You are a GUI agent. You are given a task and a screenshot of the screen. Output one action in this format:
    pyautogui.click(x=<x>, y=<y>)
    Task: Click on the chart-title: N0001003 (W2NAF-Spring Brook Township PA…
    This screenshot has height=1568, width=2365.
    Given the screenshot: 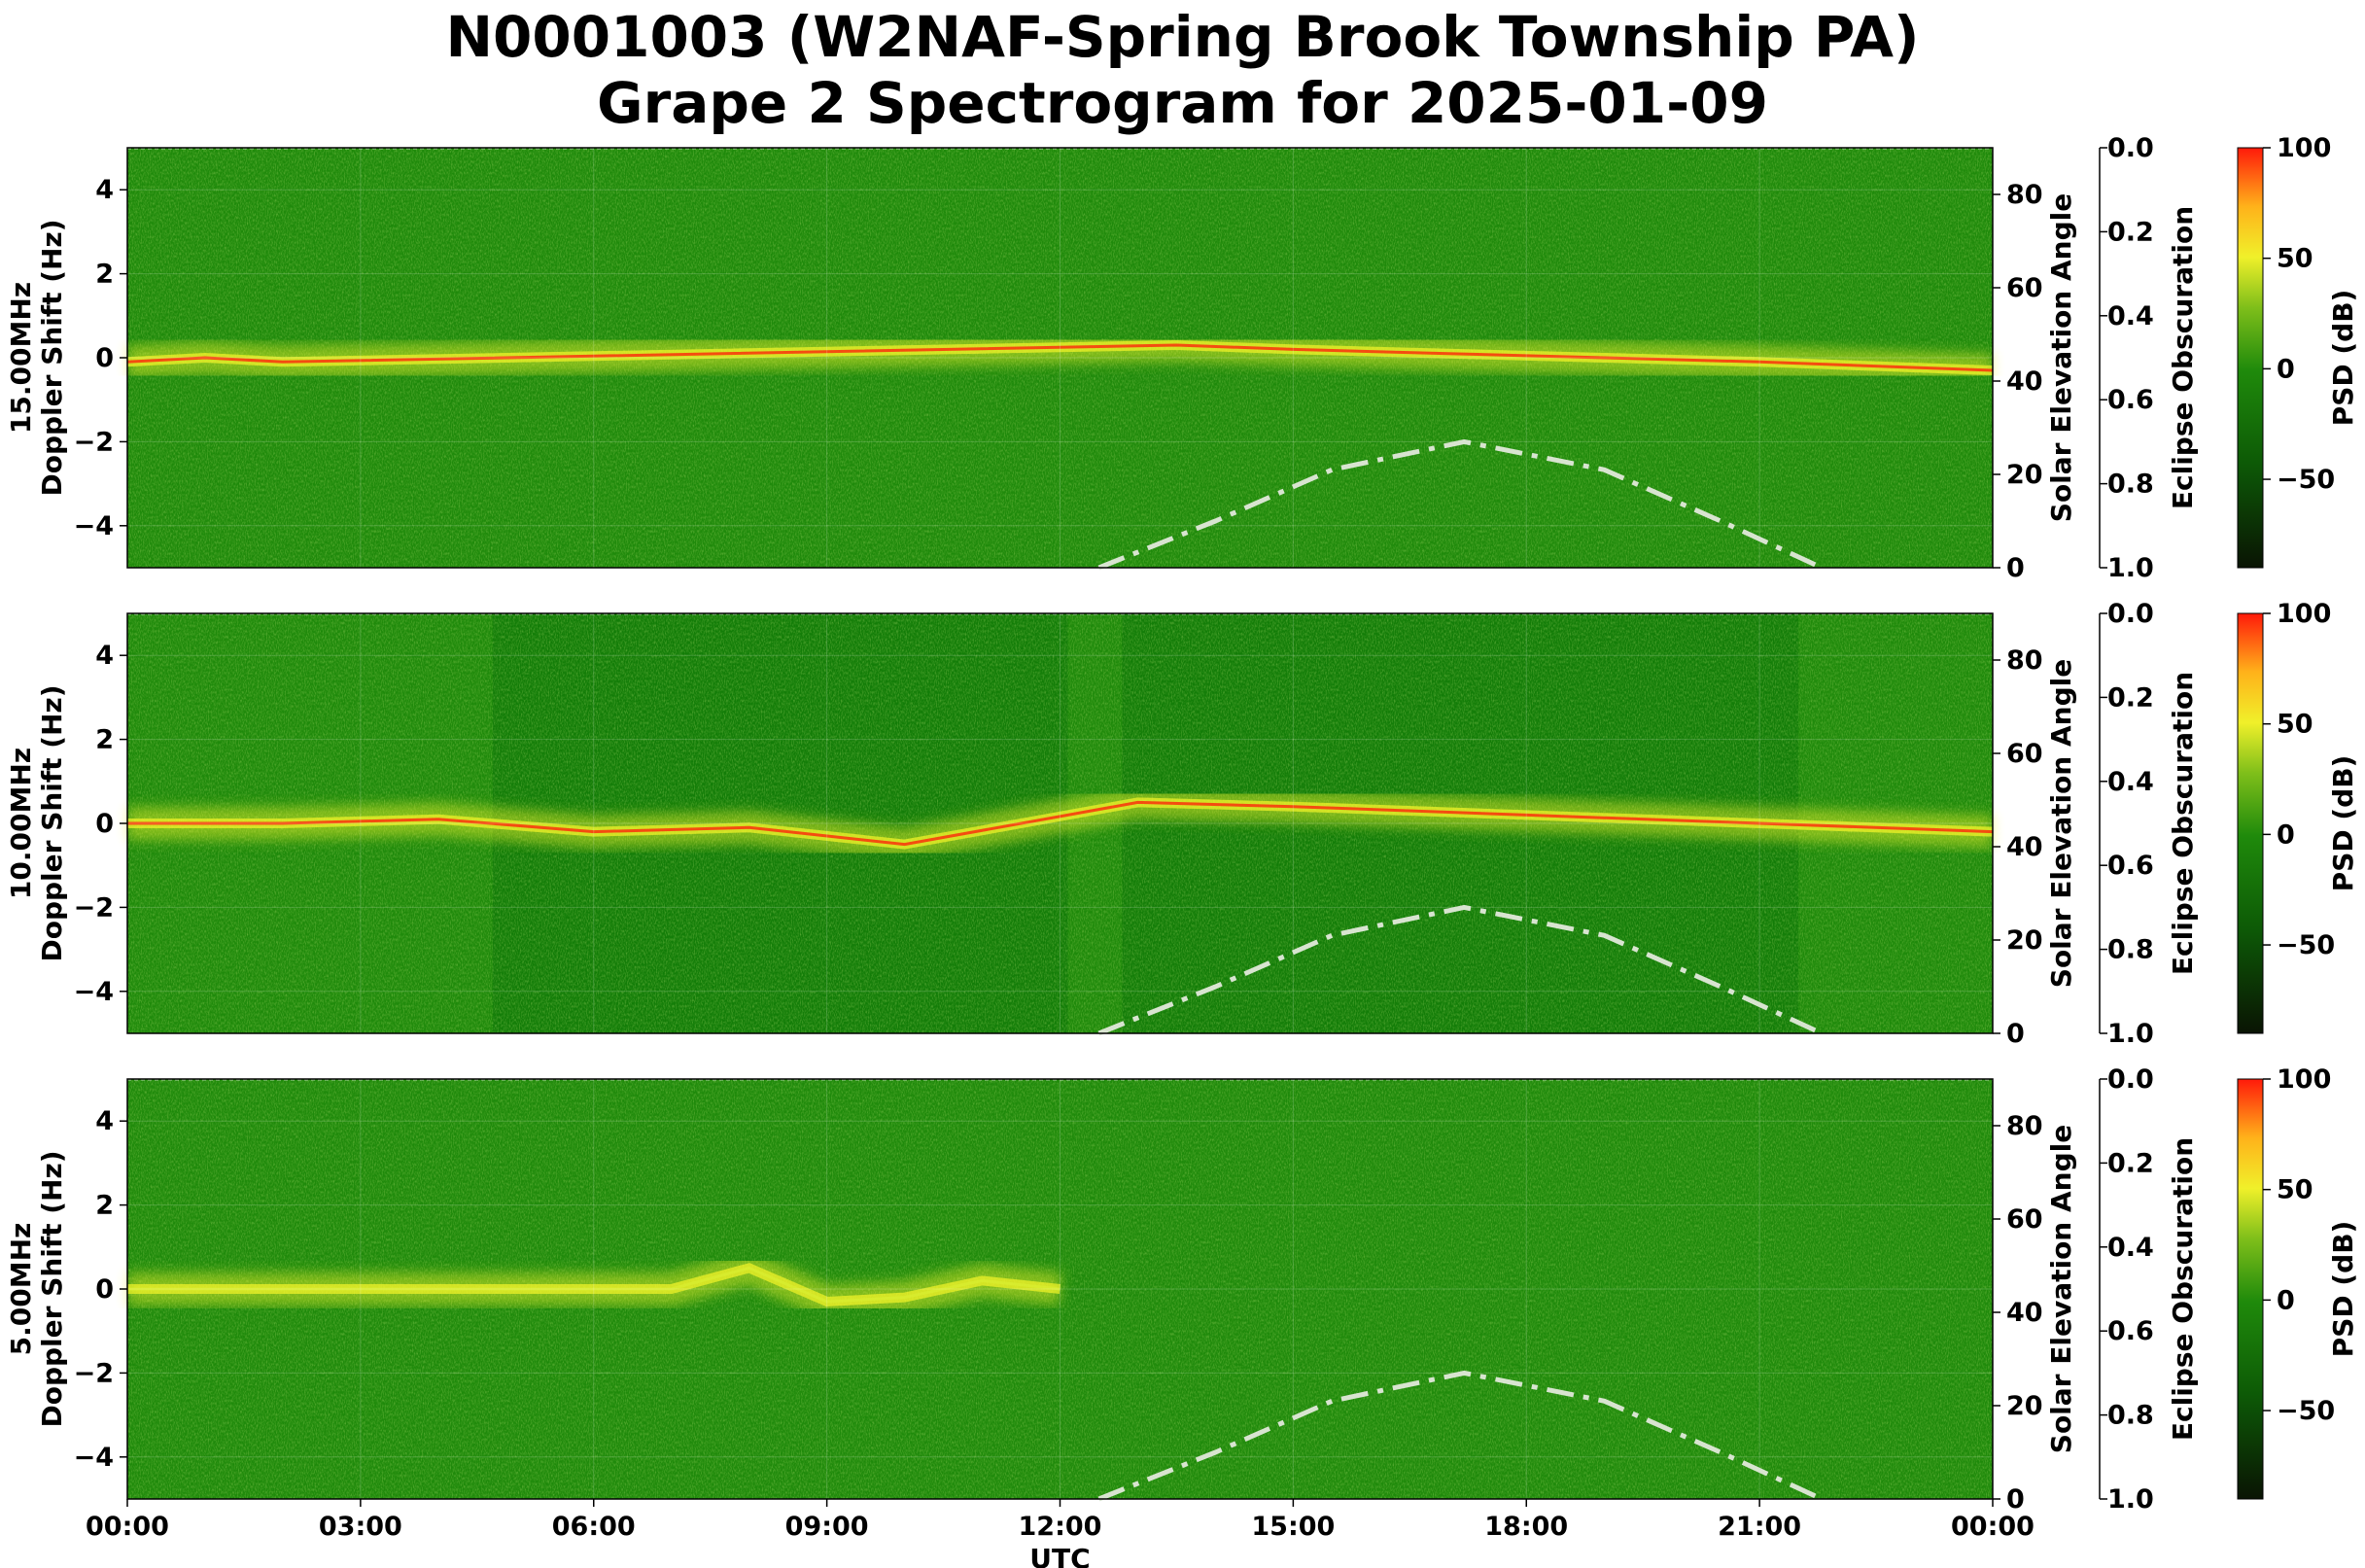 What is the action you would take?
    pyautogui.click(x=1182, y=68)
    